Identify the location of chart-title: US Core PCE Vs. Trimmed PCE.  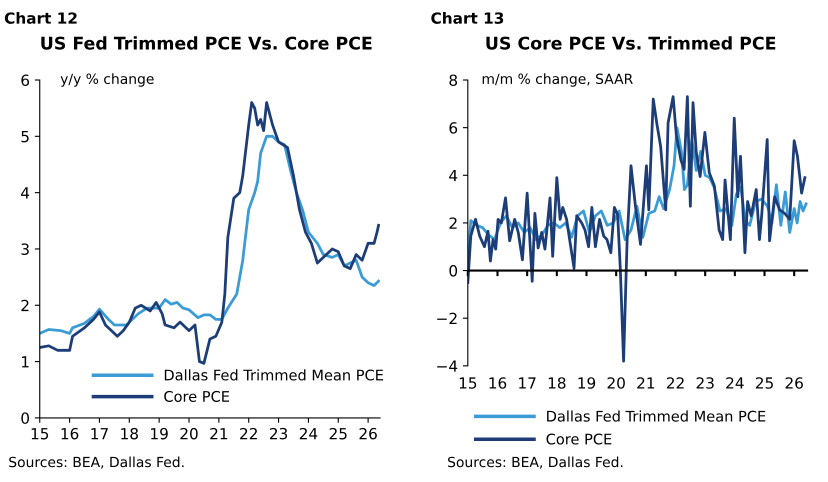
(631, 43).